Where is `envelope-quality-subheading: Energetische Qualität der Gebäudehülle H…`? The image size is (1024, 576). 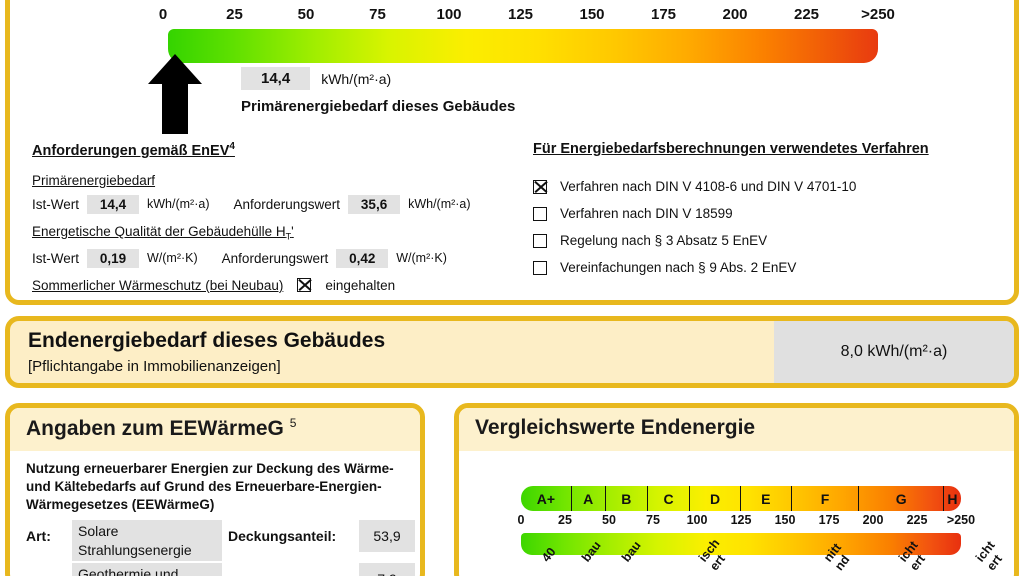 envelope-quality-subheading: Energetische Qualität der Gebäudehülle H… is located at coordinates (282, 233).